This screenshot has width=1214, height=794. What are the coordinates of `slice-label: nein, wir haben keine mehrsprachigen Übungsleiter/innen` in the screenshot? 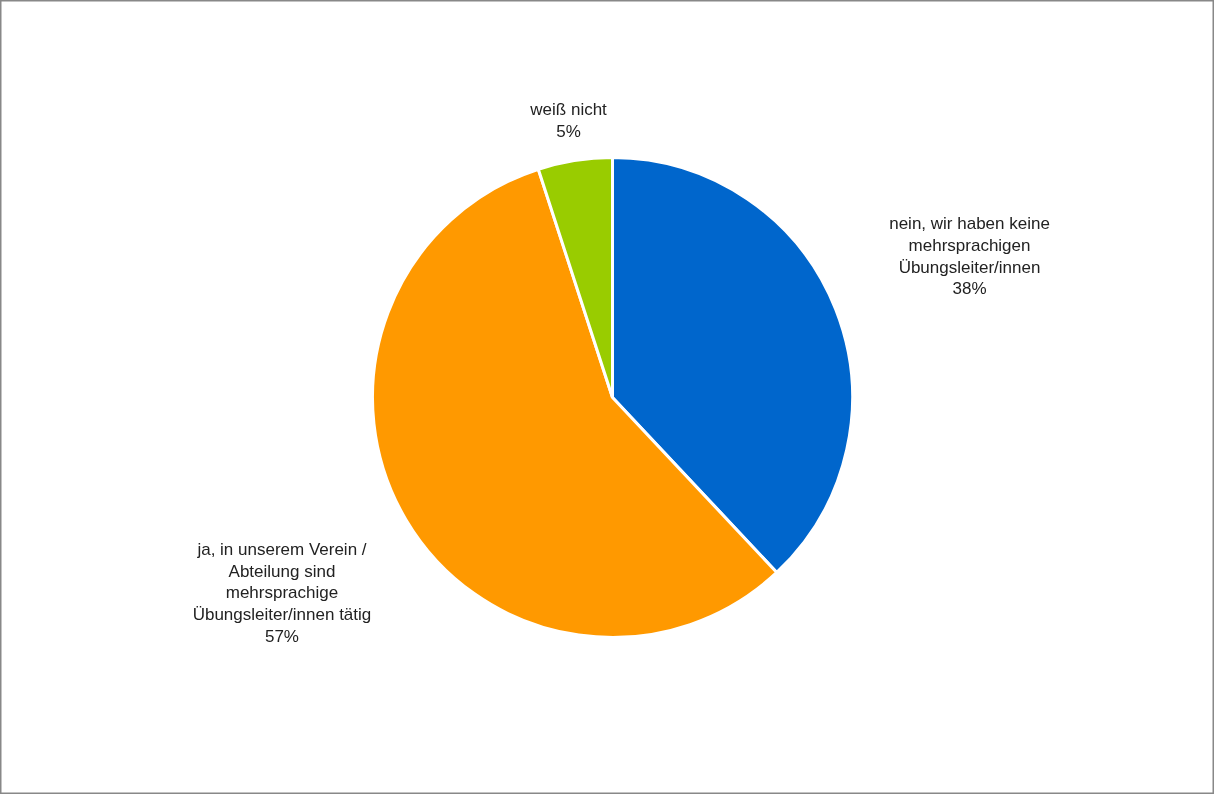 It's located at (969, 245).